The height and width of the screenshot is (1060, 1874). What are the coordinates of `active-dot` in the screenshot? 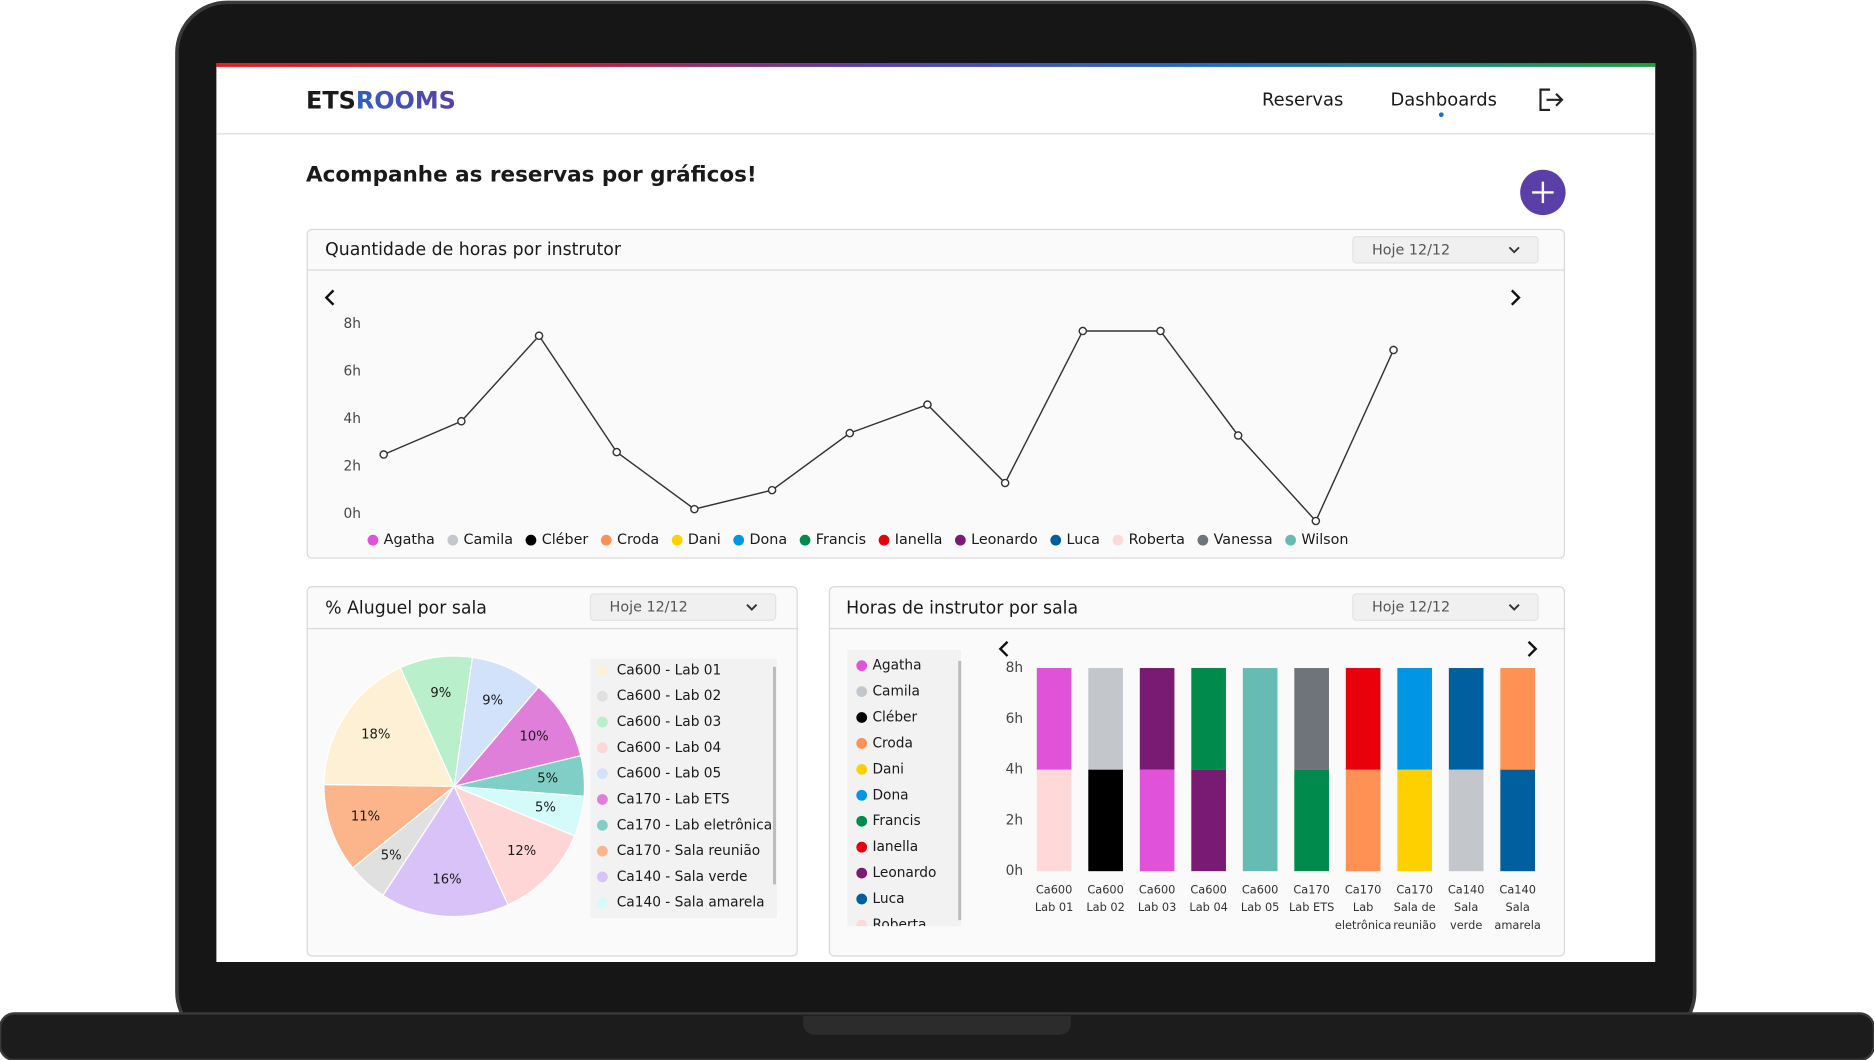 It's located at (1441, 115).